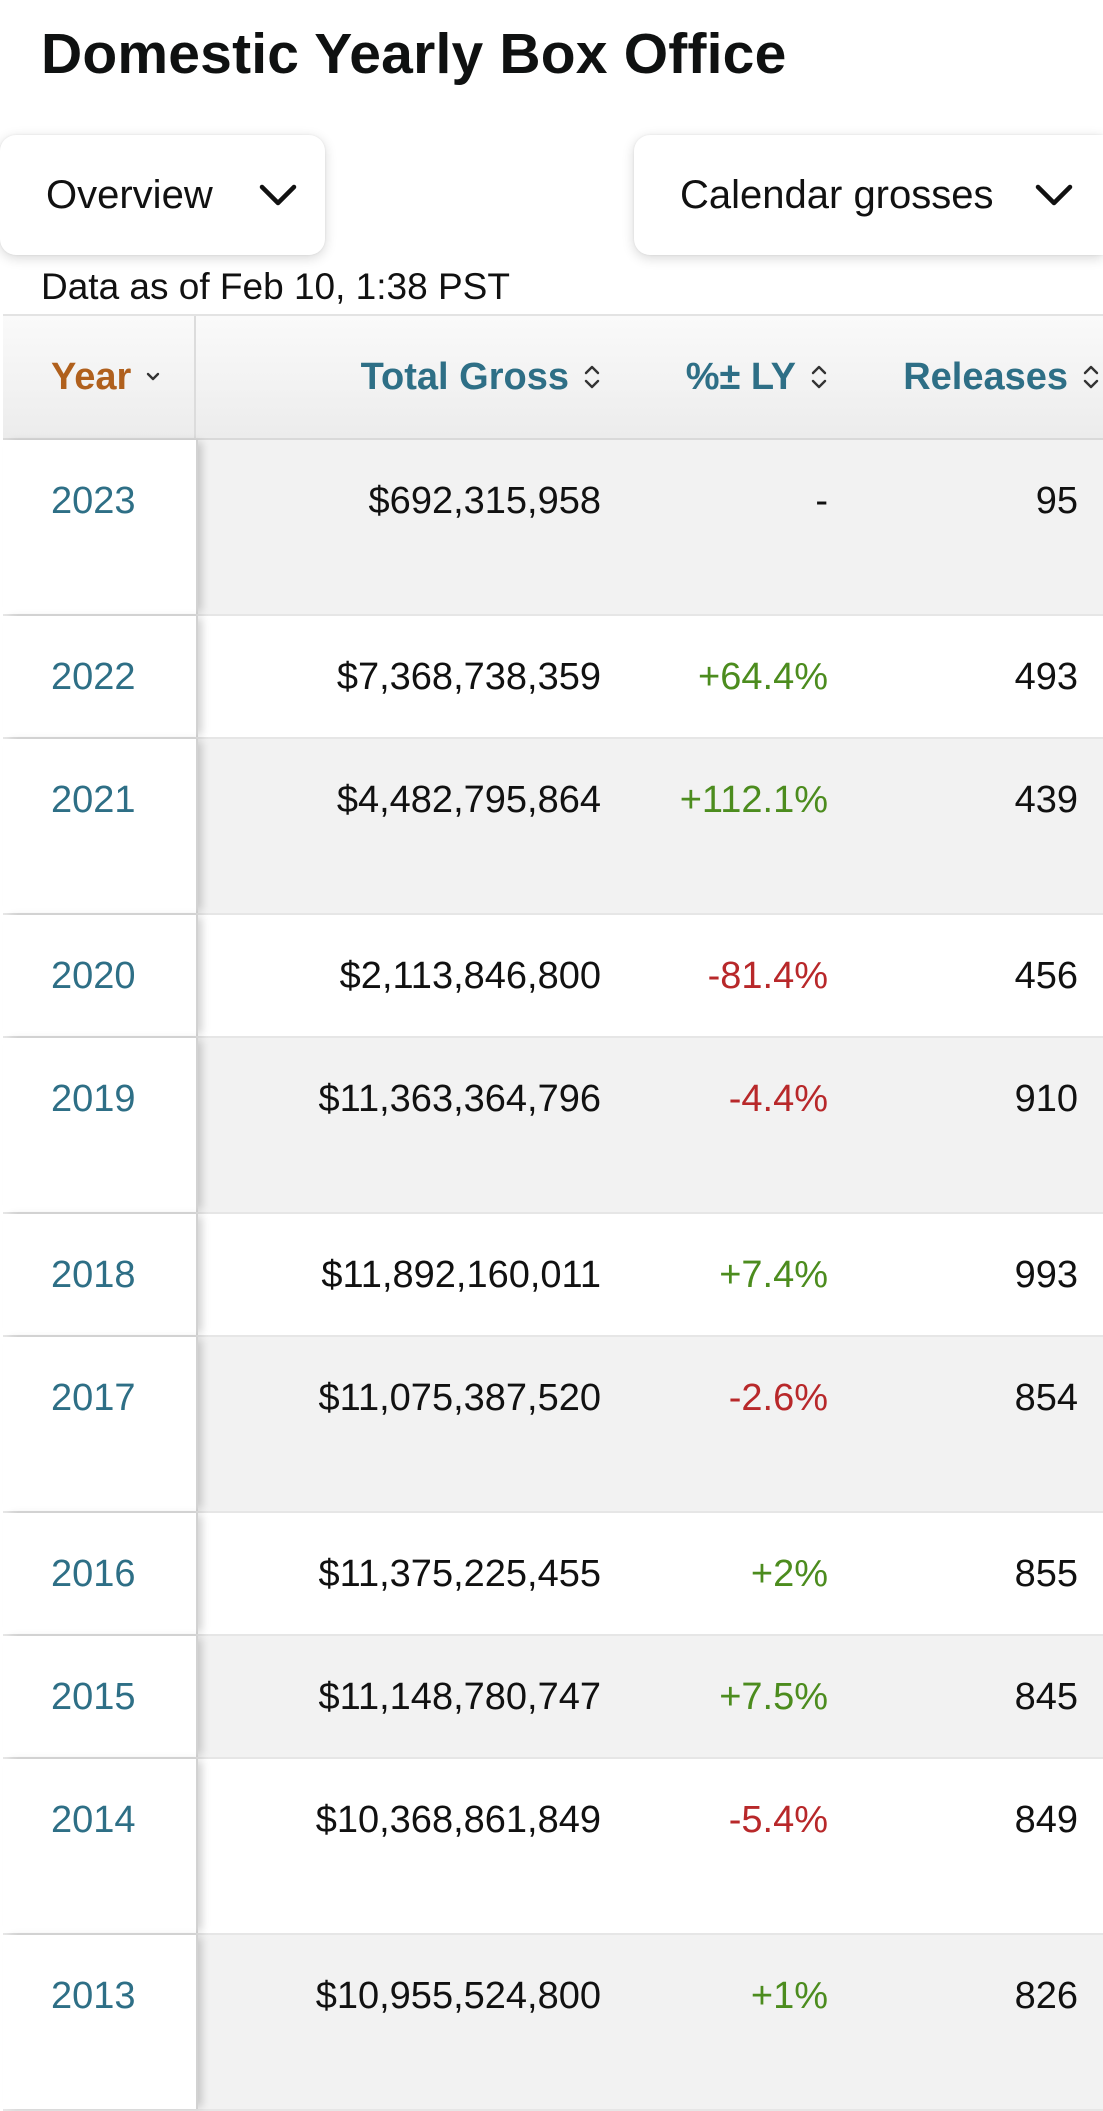 This screenshot has width=1103, height=2111. What do you see at coordinates (484, 501) in the screenshot?
I see `total-gross-cell: $692,315,958` at bounding box center [484, 501].